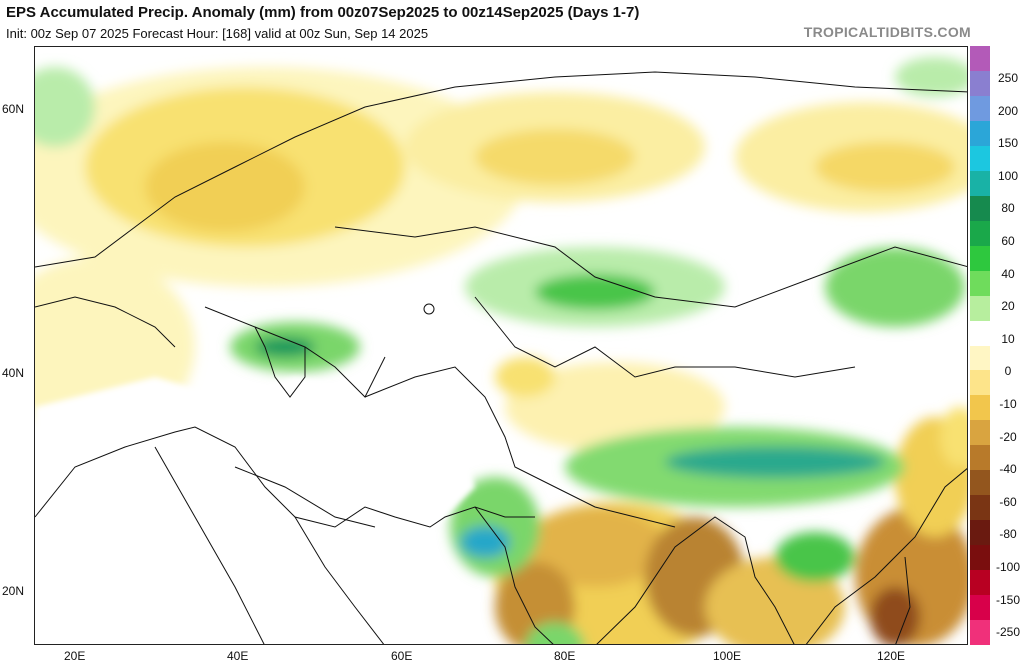  Describe the element at coordinates (1008, 273) in the screenshot. I see `colorbar-label: 40` at that location.